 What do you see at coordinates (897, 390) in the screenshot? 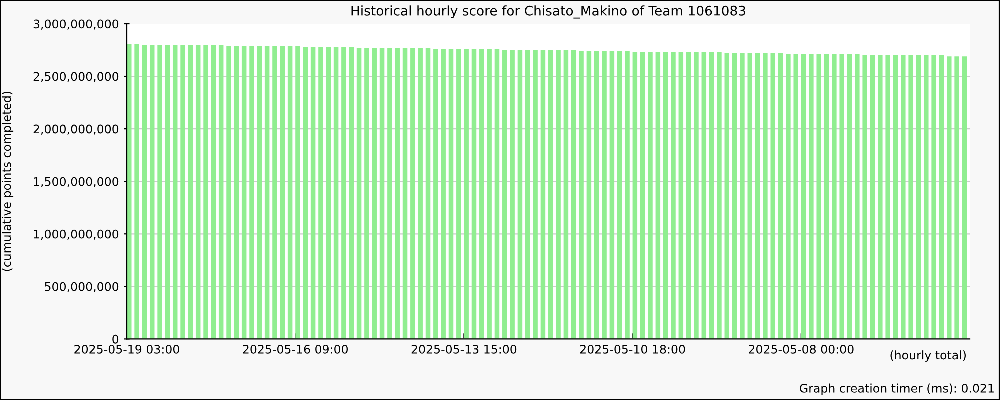
I see `text: Graph creation timer (ms): 0.021` at bounding box center [897, 390].